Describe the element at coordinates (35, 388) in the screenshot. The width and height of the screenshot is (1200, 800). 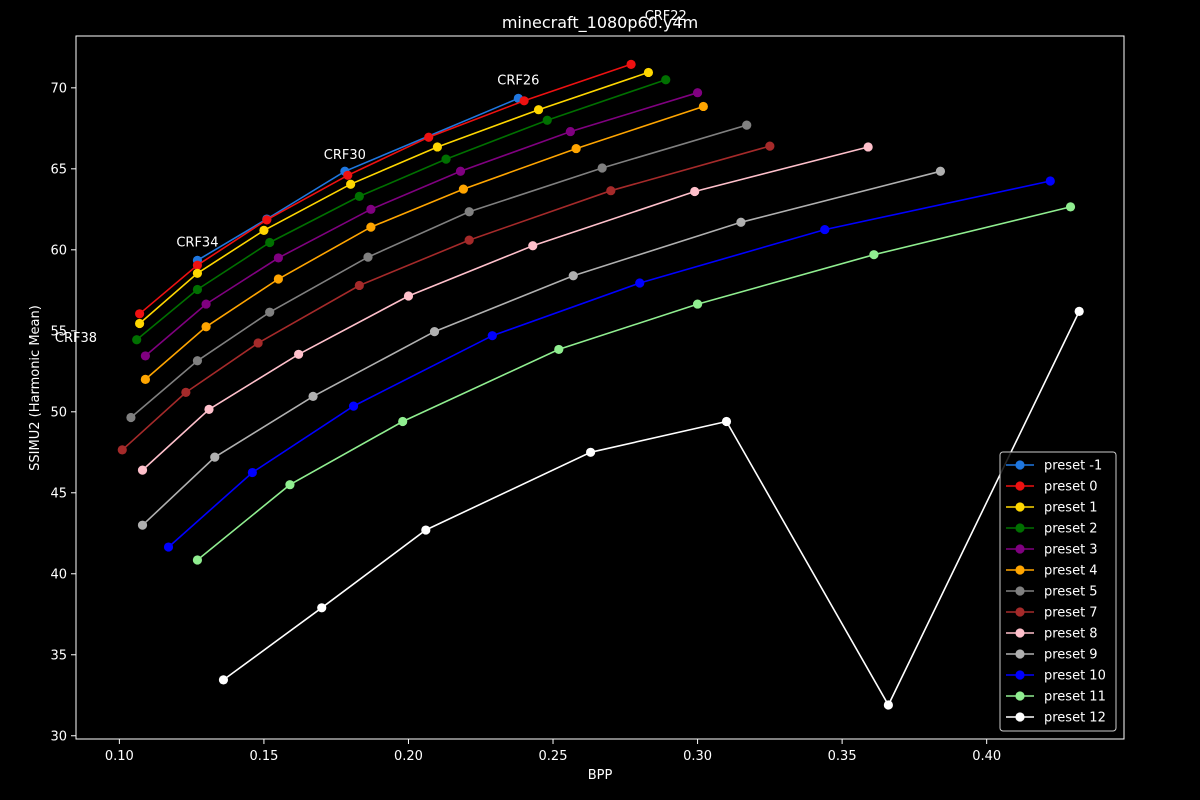
I see `y-axis-label: SSIMU2 (Harmonic Mean)` at that location.